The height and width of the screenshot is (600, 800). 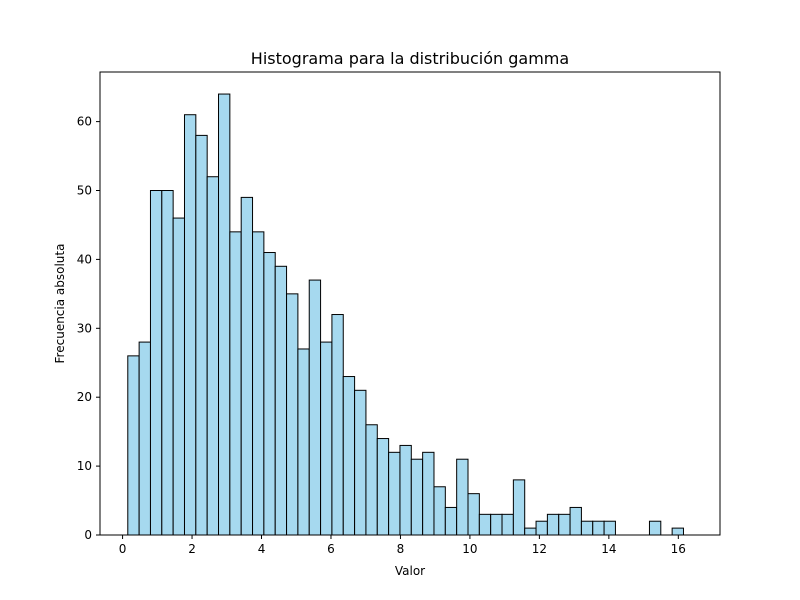 I want to click on x-tick-label-0: 0, so click(x=123, y=549).